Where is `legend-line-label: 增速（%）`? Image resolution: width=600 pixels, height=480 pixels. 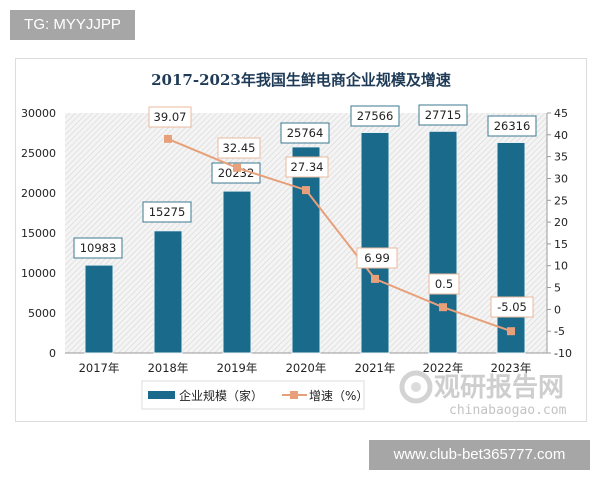 legend-line-label: 增速（%） is located at coordinates (338, 396).